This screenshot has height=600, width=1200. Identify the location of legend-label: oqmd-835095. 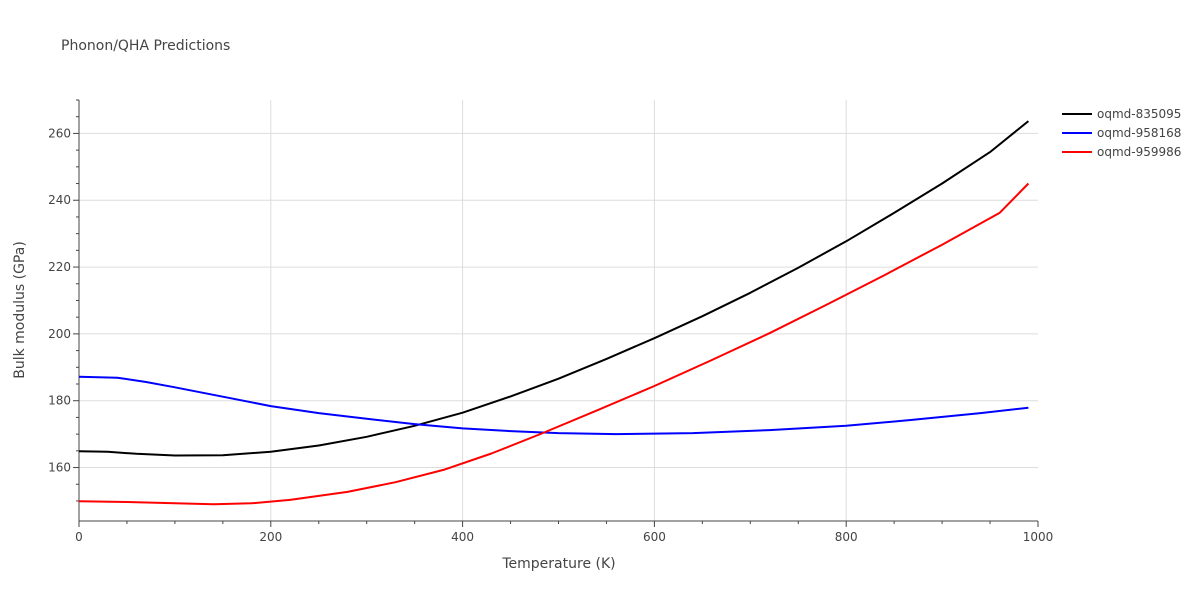
(1139, 114).